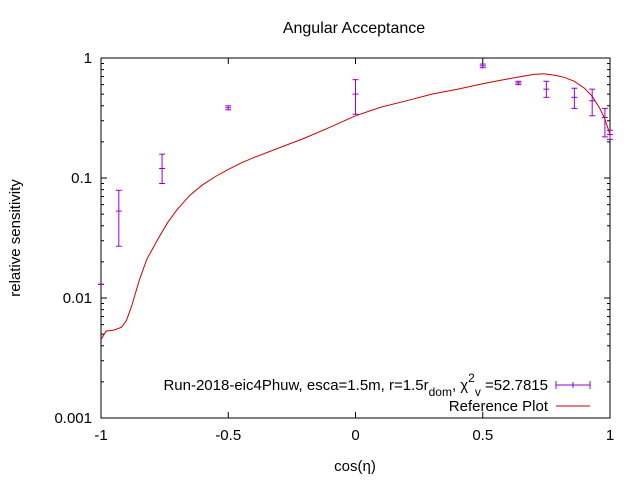 The image size is (640, 480). I want to click on legend-data-label-sub1: dom, so click(440, 392).